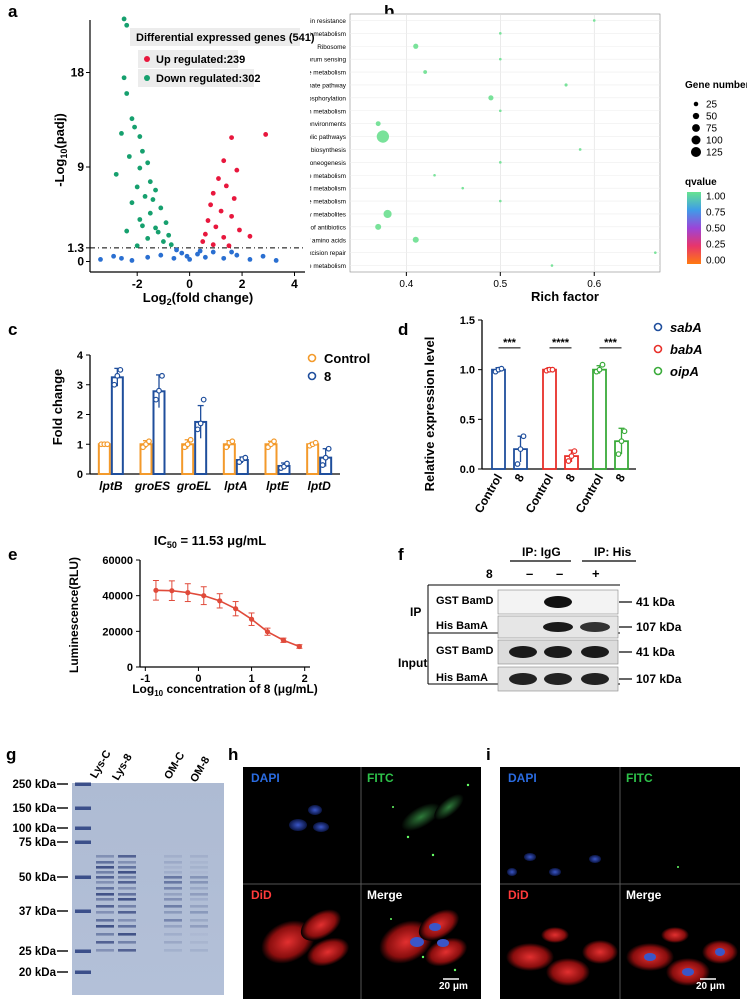  Describe the element at coordinates (38, 973) in the screenshot. I see `marker-size-label: 20 kDa` at that location.